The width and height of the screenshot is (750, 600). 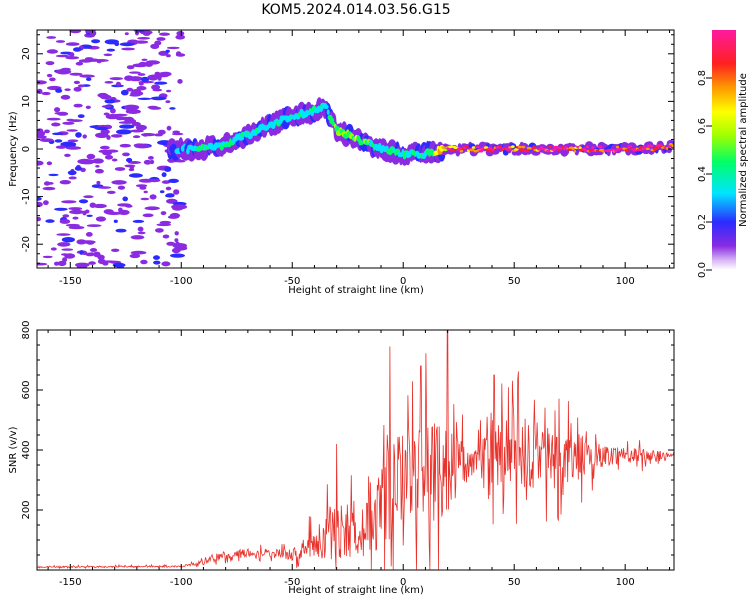 What do you see at coordinates (702, 222) in the screenshot?
I see `colorbar-tick-label: 0.2` at bounding box center [702, 222].